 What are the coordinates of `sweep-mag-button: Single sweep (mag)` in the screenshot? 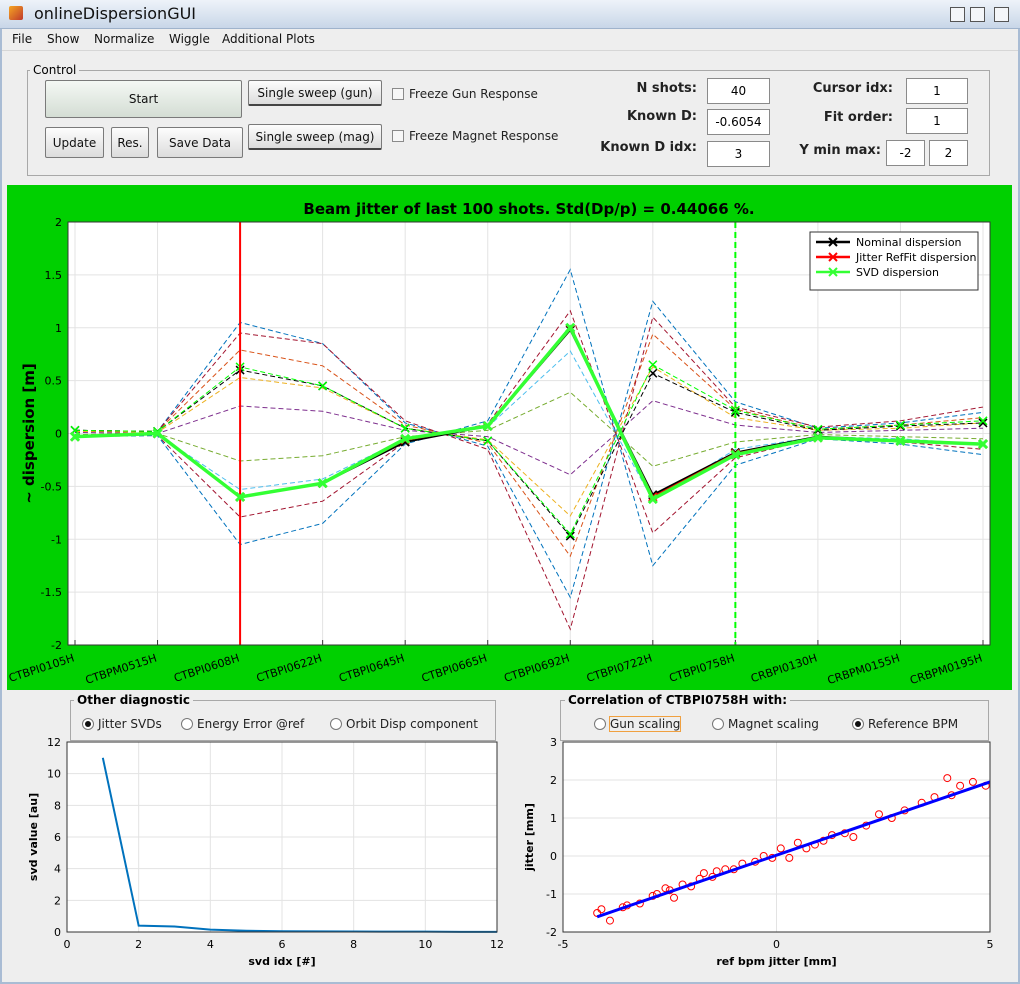 It's located at (315, 137).